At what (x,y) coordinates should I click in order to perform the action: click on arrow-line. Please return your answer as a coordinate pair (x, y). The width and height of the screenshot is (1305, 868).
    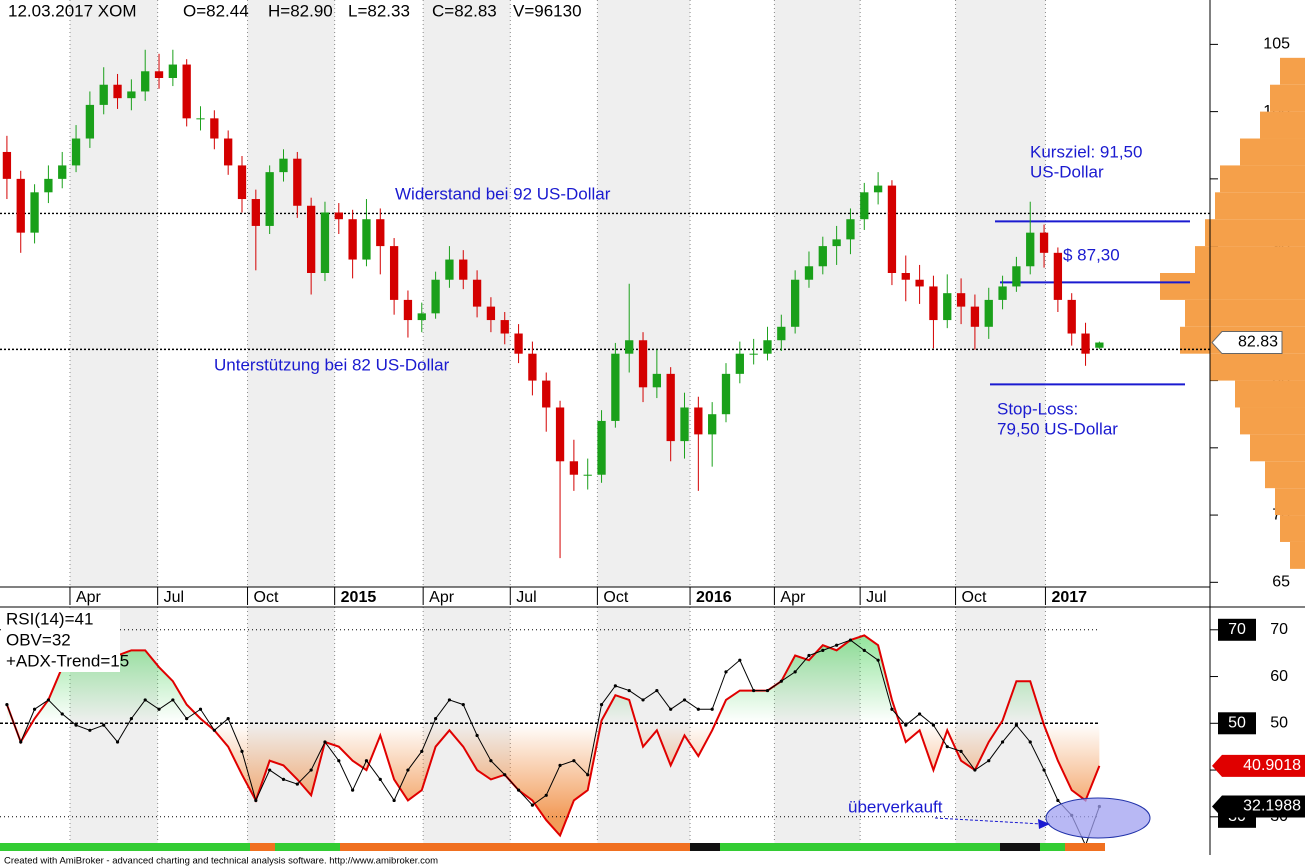
    Looking at the image, I should click on (988, 821).